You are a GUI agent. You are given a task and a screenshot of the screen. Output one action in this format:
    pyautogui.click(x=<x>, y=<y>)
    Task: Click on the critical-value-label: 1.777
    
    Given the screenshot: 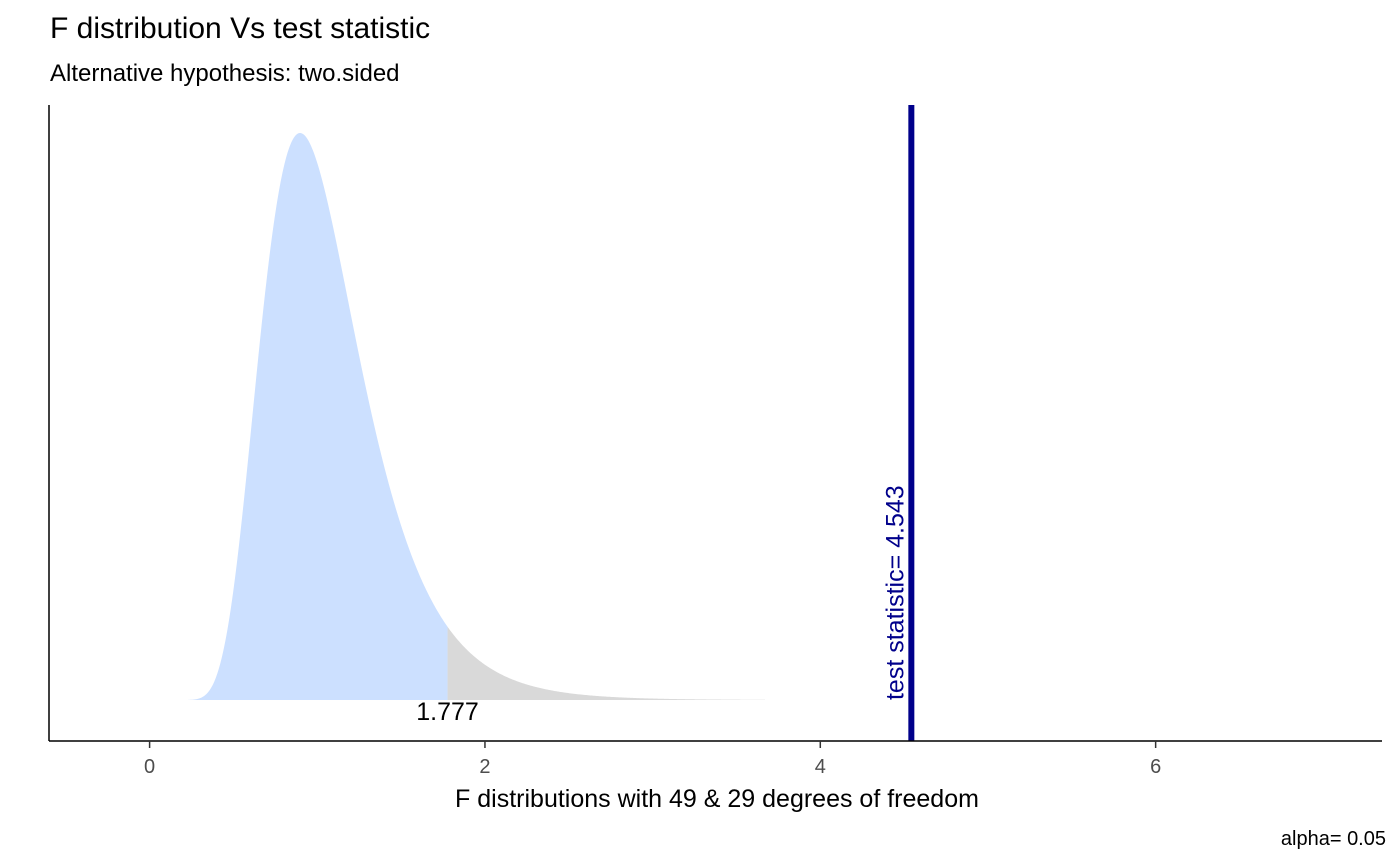 What is the action you would take?
    pyautogui.click(x=447, y=712)
    